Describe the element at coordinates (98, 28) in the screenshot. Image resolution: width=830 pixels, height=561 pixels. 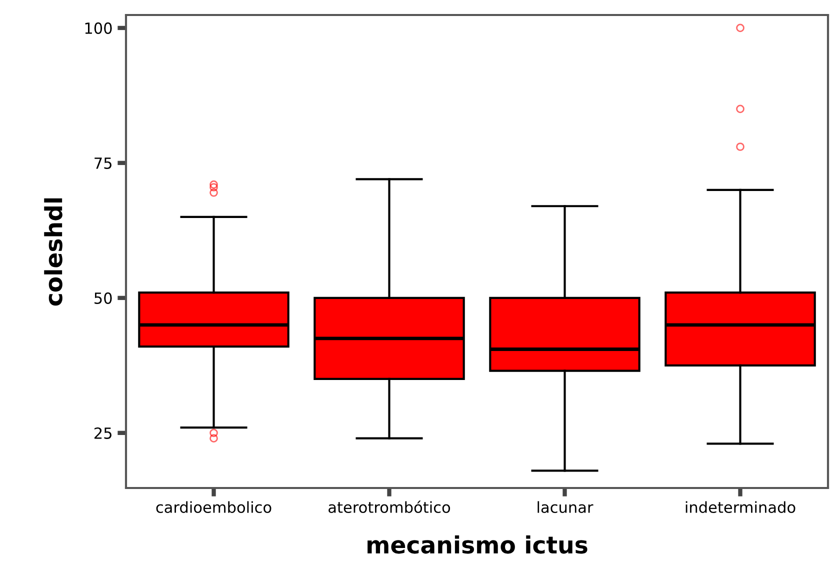
I see `y-tick-label: 100` at that location.